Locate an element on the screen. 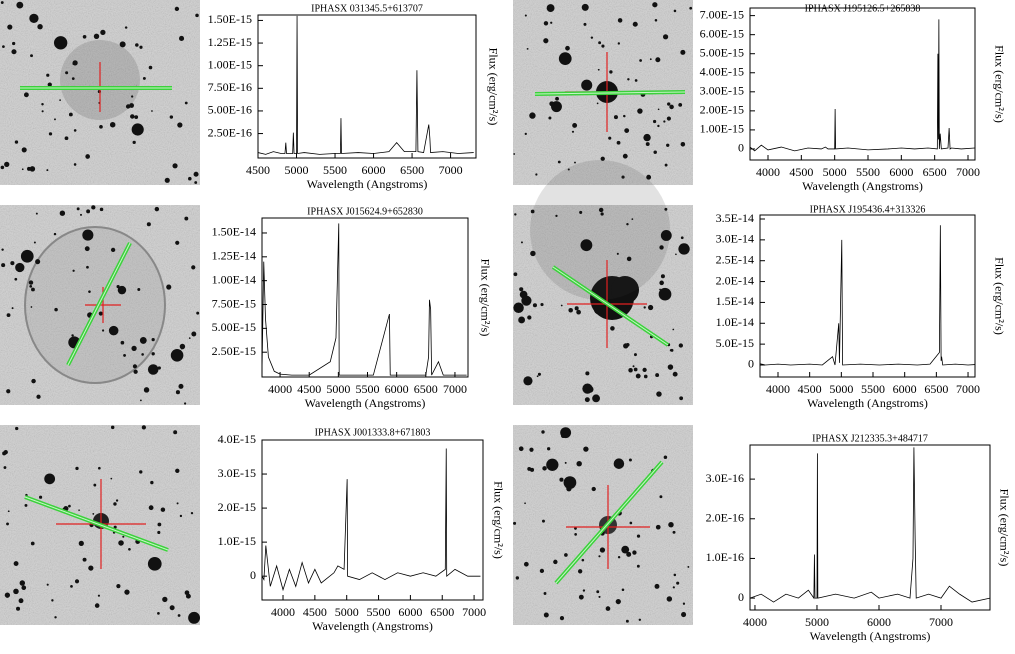 This screenshot has width=1015, height=654. x-tick-label: 4500 is located at coordinates (801, 172).